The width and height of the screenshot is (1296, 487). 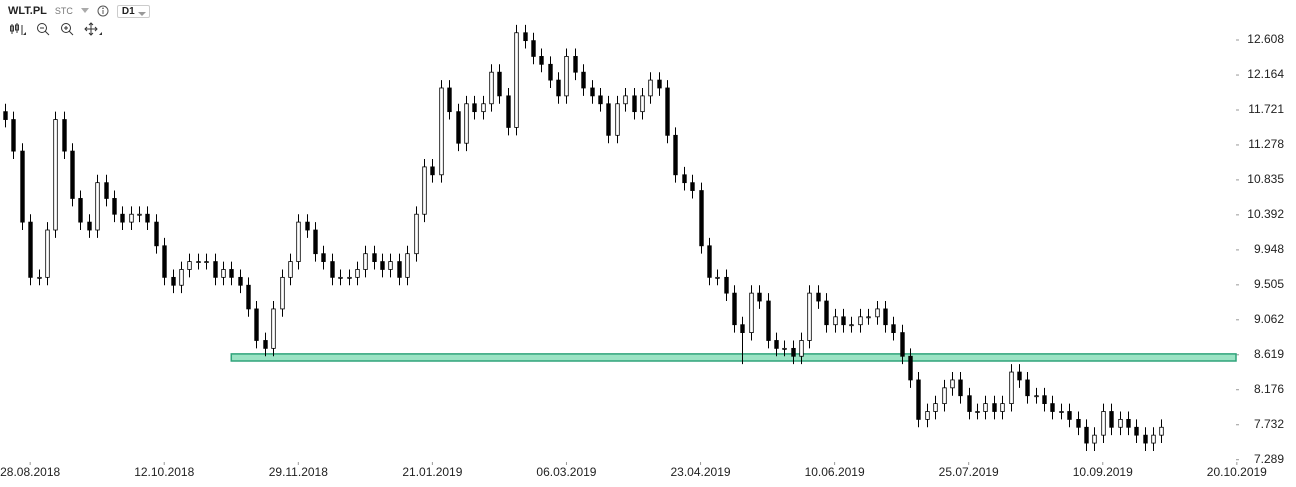 I want to click on x-tick-label: 23.04.2019, so click(x=701, y=472).